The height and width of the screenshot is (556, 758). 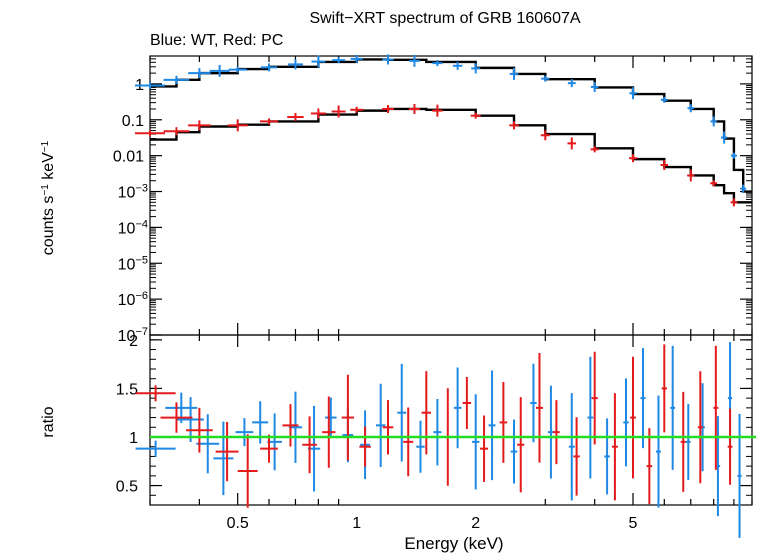 What do you see at coordinates (127, 389) in the screenshot?
I see `y-tick-label: 1.5` at bounding box center [127, 389].